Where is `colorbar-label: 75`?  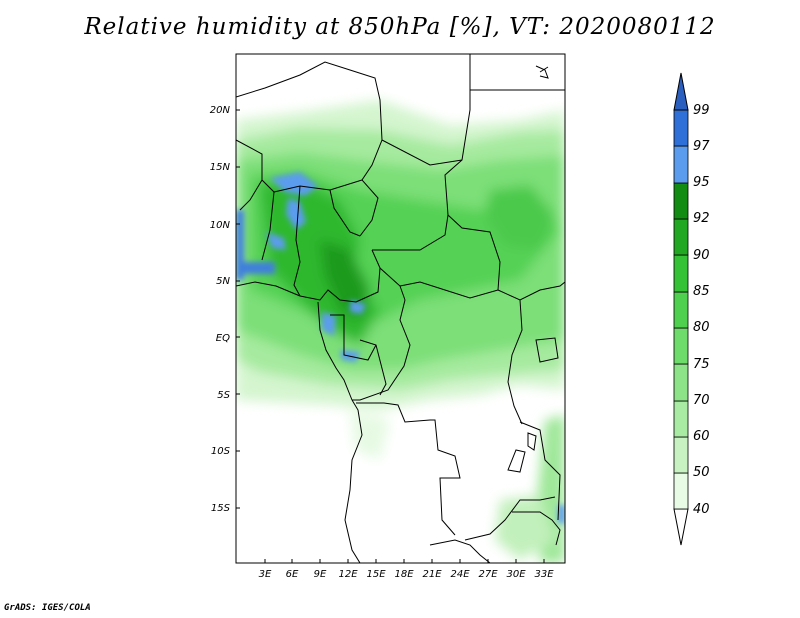
colorbar-label: 75 is located at coordinates (701, 364).